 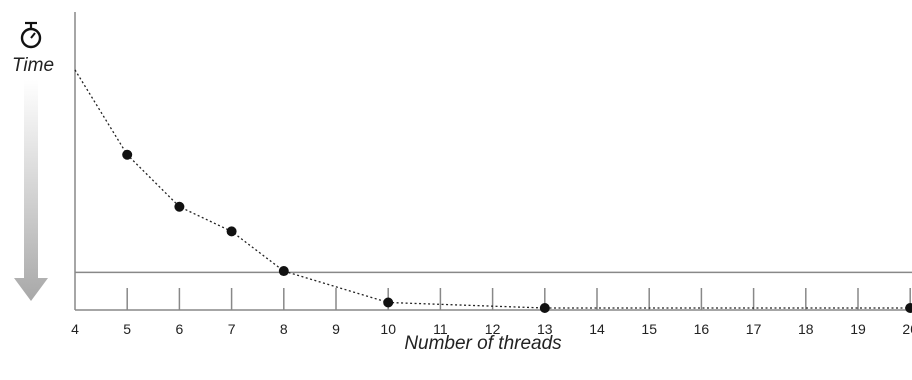 What do you see at coordinates (806, 329) in the screenshot?
I see `x-tick-label-18: 18` at bounding box center [806, 329].